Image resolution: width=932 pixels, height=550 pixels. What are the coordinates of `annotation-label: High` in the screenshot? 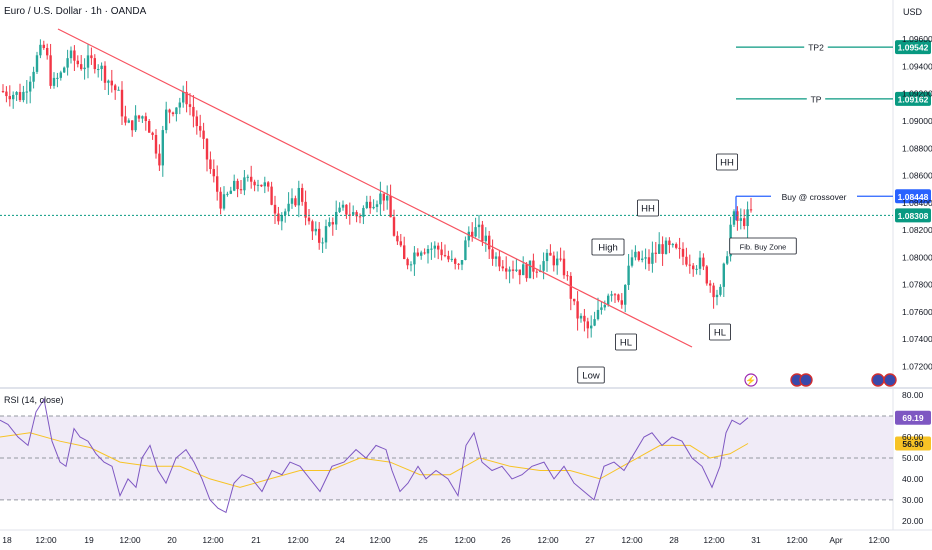 It's located at (608, 248).